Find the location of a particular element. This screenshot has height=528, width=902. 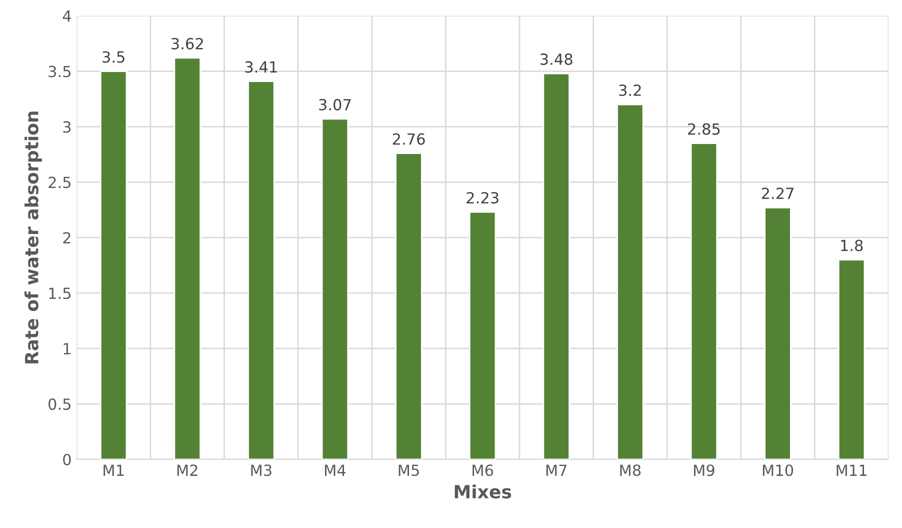

data-label: 3.62 is located at coordinates (187, 44).